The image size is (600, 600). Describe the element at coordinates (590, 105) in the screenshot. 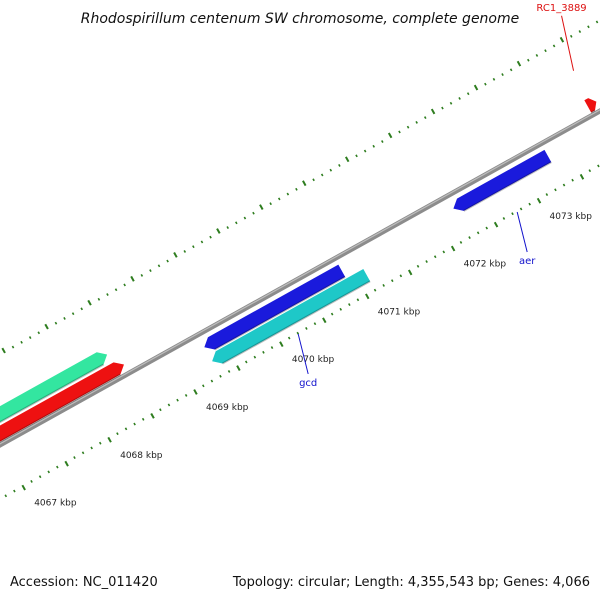

I see `RC1_3889-gene-arrow` at that location.